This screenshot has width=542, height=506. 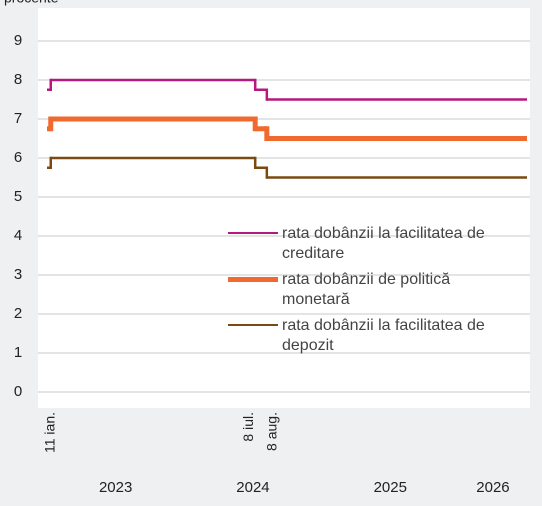 What do you see at coordinates (49, 432) in the screenshot?
I see `date-annotation: 11 ian.` at bounding box center [49, 432].